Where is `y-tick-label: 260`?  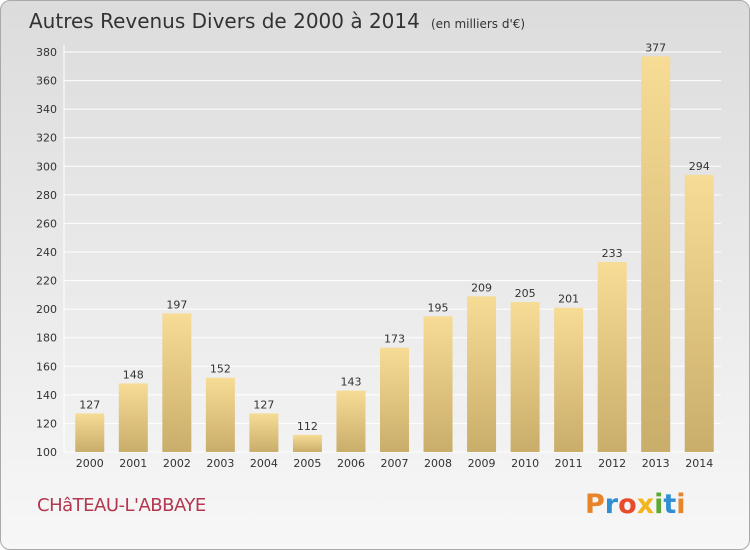
y-tick-label: 260 is located at coordinates (46, 223).